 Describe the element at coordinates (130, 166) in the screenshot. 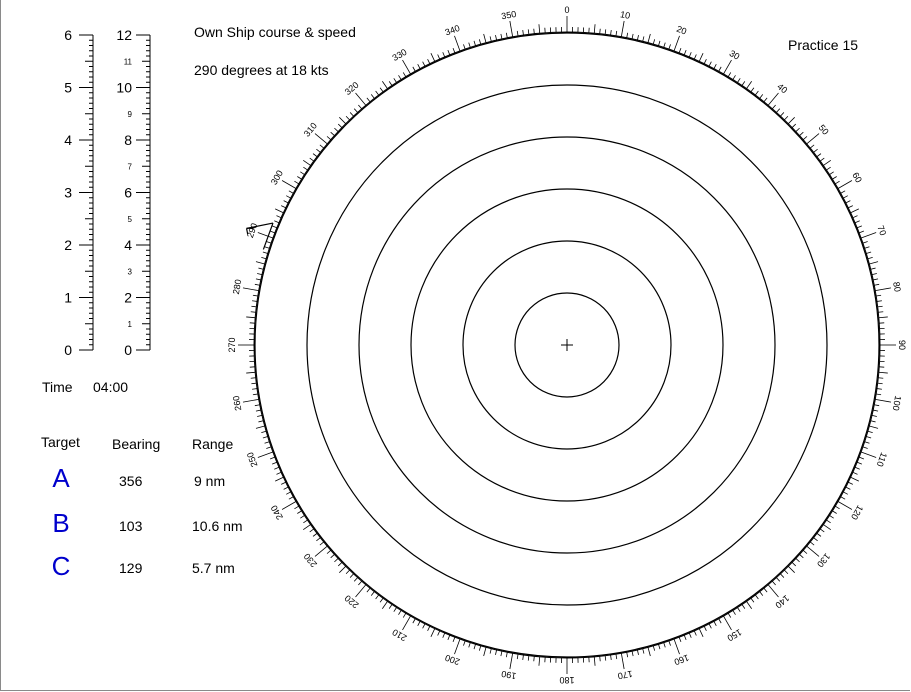

I see `scale-label-right-minor: 7` at that location.